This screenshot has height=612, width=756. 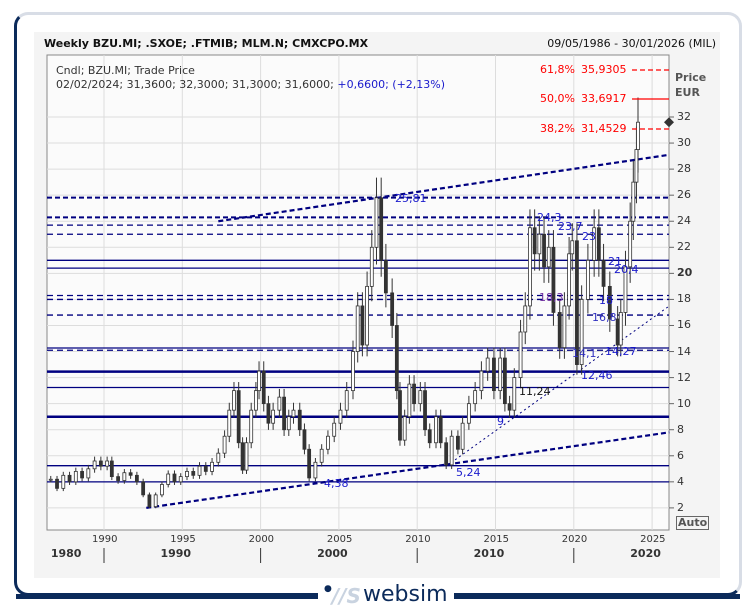 What do you see at coordinates (176, 553) in the screenshot?
I see `x-decade-label: 1990` at bounding box center [176, 553].